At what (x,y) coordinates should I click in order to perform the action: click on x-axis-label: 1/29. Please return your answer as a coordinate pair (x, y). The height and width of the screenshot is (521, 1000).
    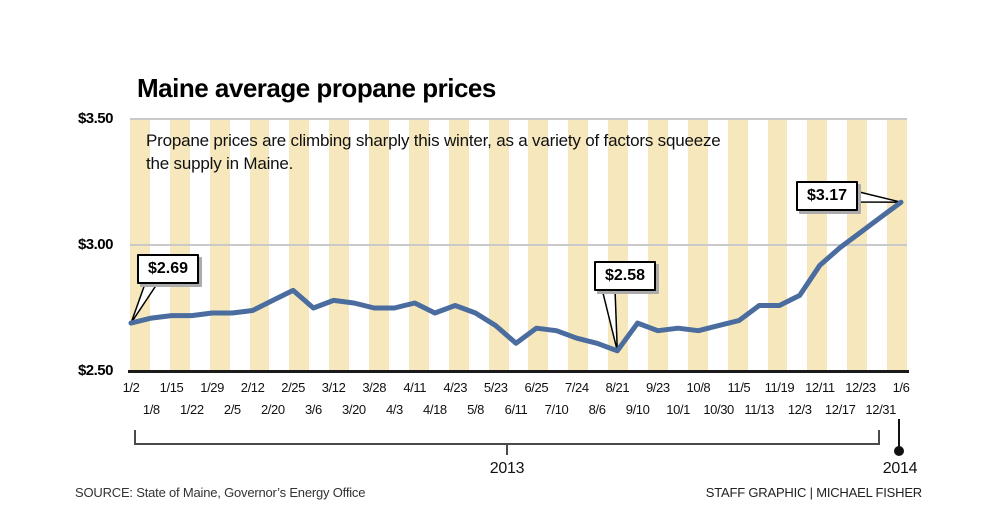
    Looking at the image, I should click on (212, 387).